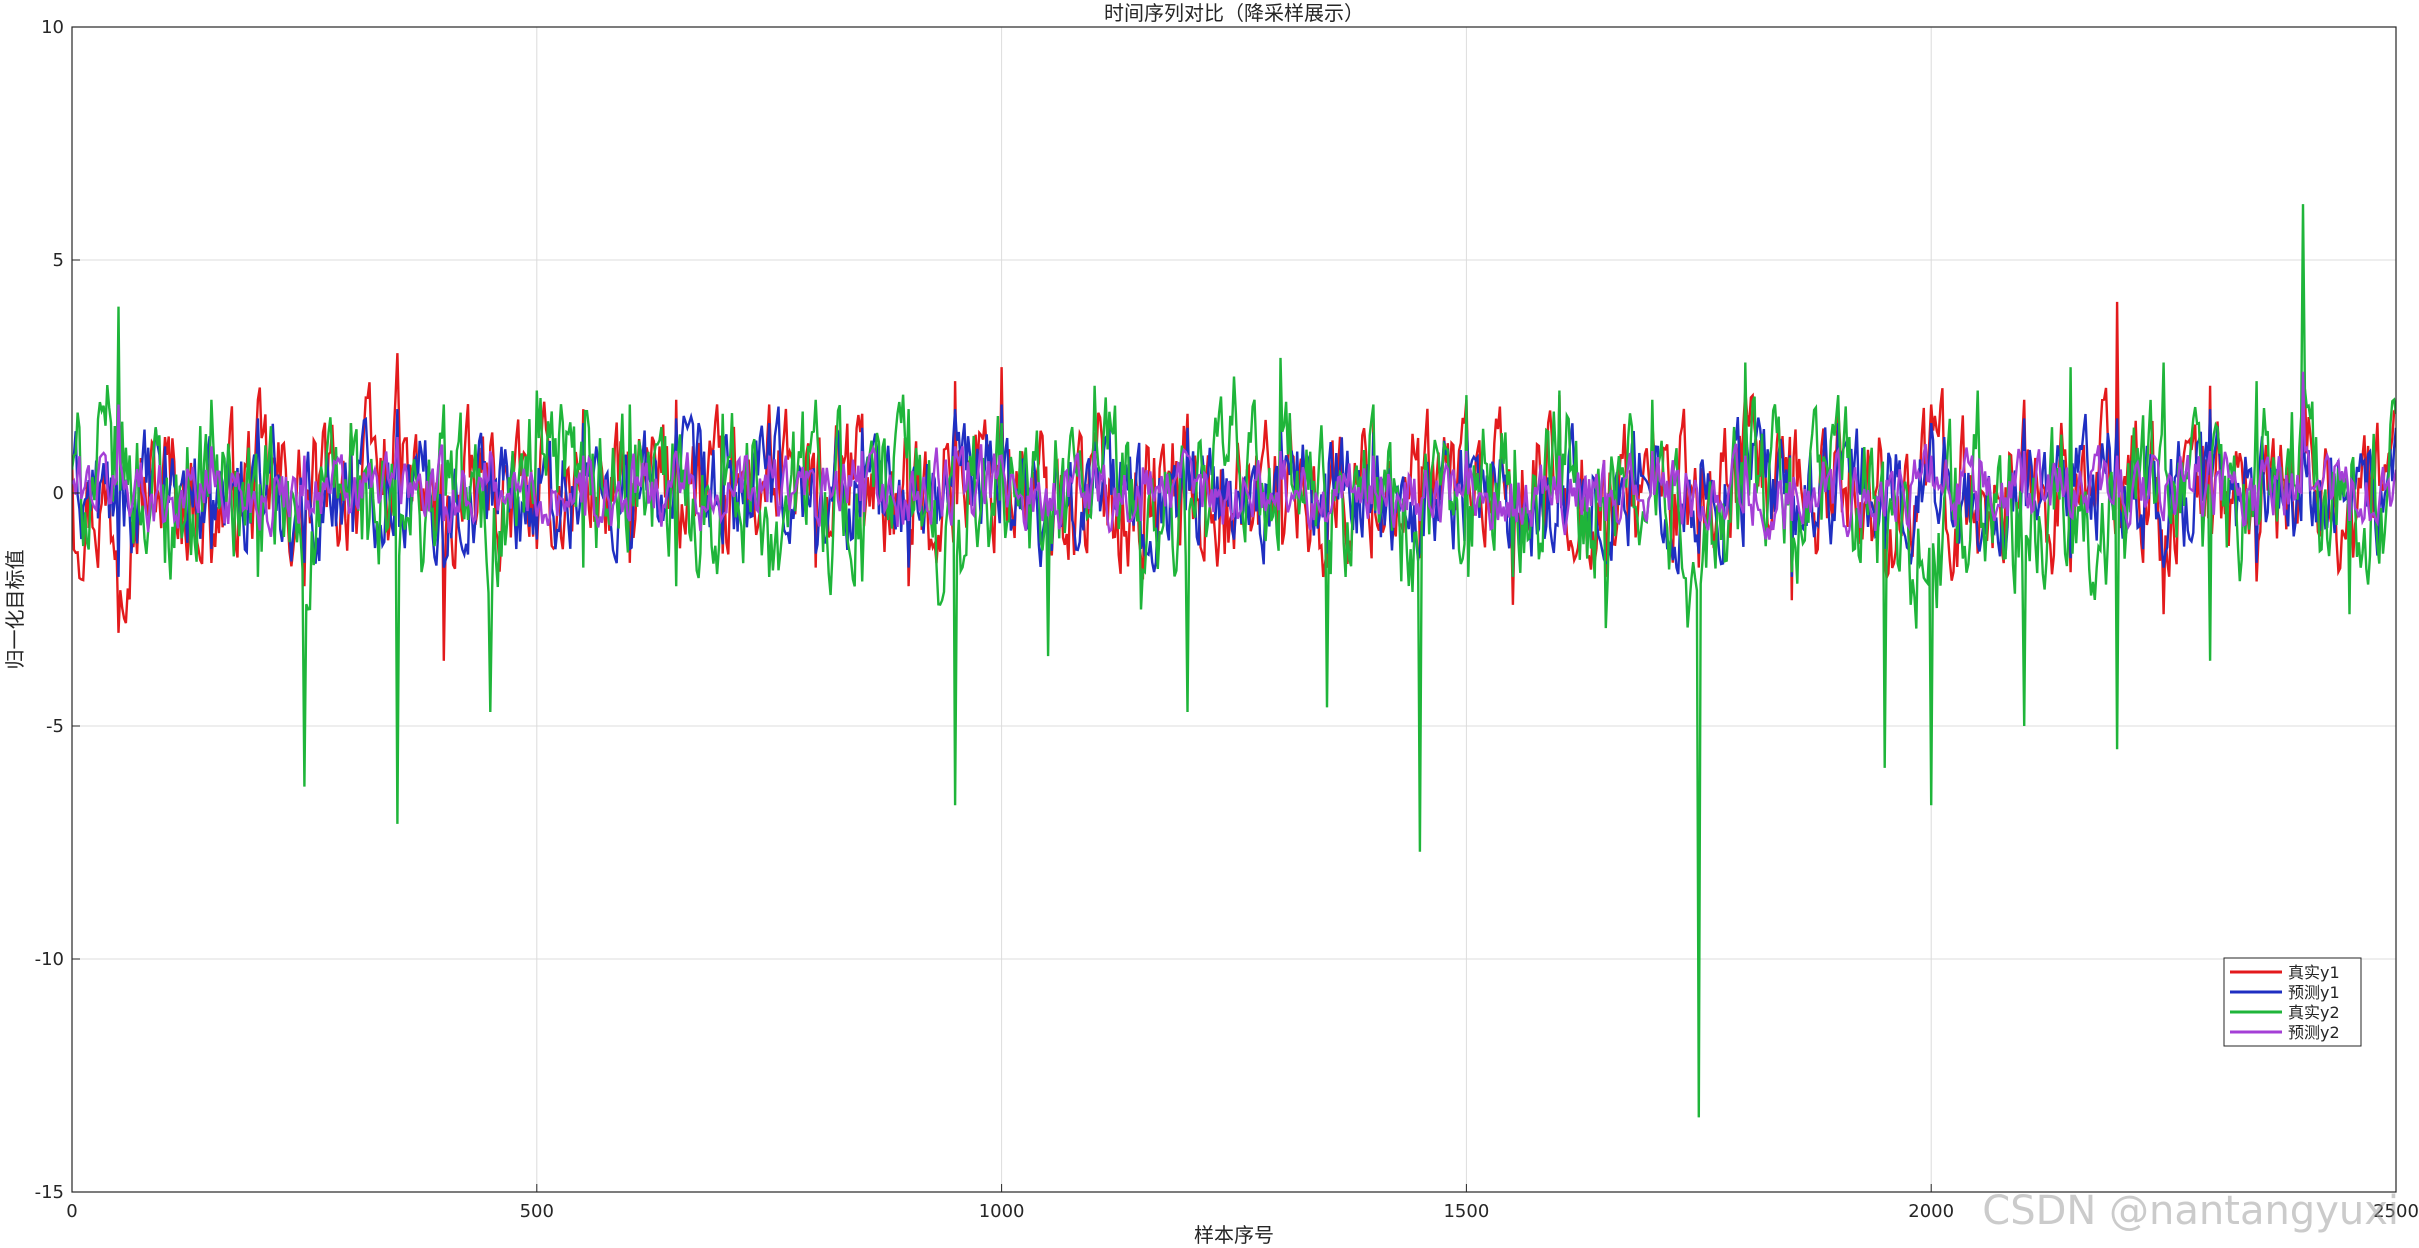  I want to click on x-tick-label: 1000, so click(1002, 1211).